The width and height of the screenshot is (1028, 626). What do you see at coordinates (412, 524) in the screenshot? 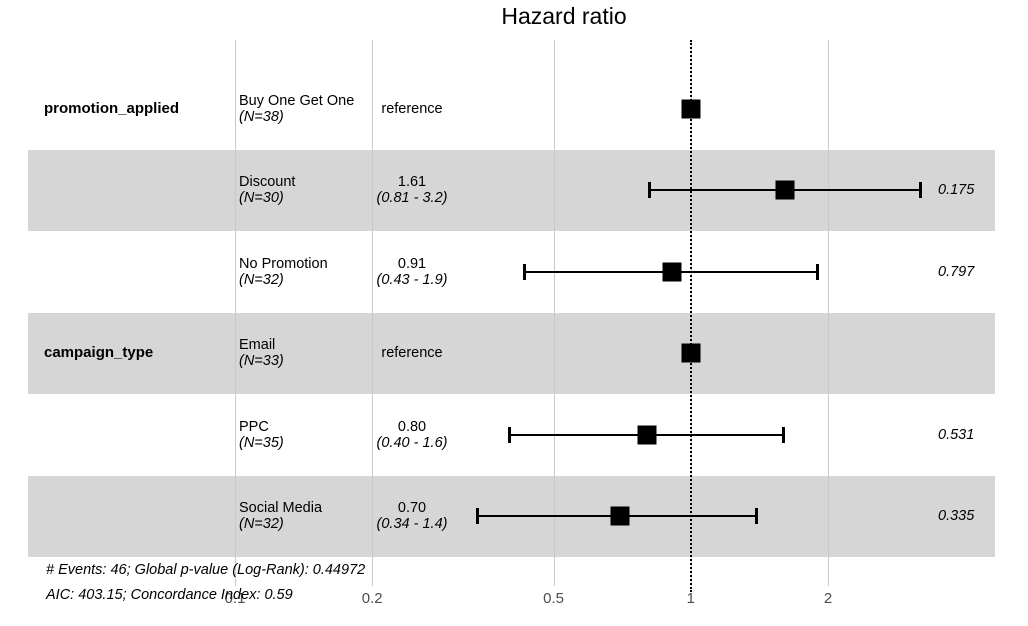
I see `confidence-interval-text: (0.34 - 1.4)` at bounding box center [412, 524].